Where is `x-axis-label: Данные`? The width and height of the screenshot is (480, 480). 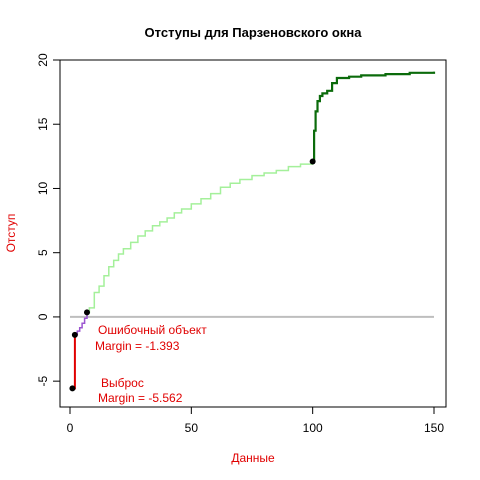
x-axis-label: Данные is located at coordinates (253, 458).